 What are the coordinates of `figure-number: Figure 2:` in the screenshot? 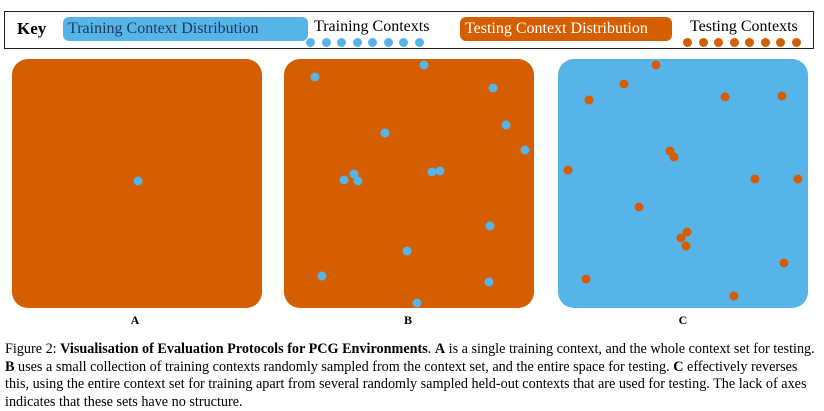 It's located at (33, 349).